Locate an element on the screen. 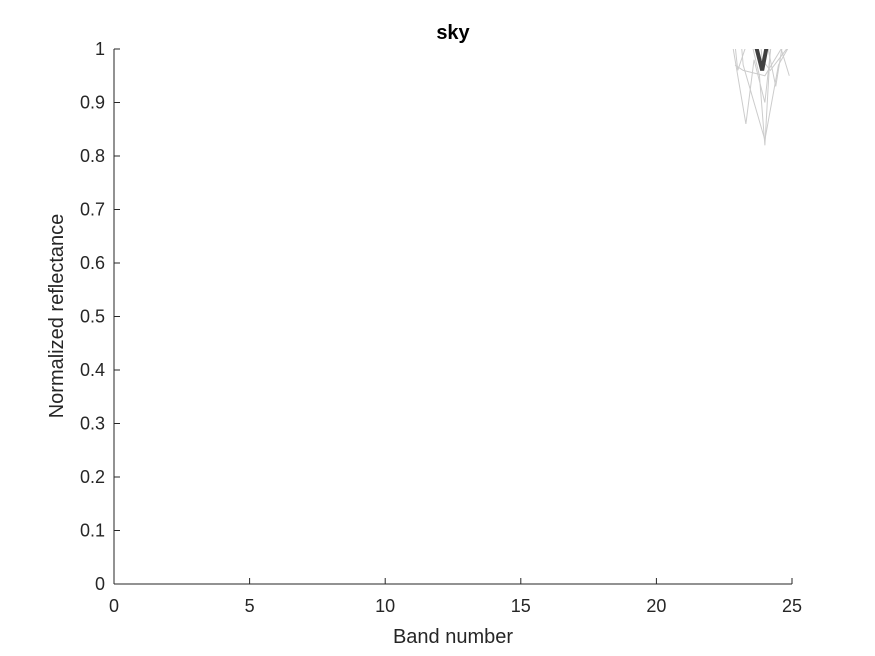 The height and width of the screenshot is (656, 875). mean-series-line is located at coordinates (761, 60).